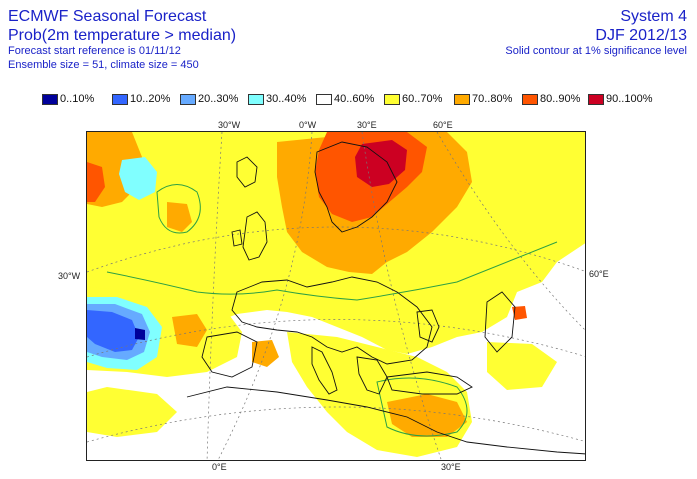 This screenshot has width=697, height=479. I want to click on lon-label-top: 60°E, so click(443, 125).